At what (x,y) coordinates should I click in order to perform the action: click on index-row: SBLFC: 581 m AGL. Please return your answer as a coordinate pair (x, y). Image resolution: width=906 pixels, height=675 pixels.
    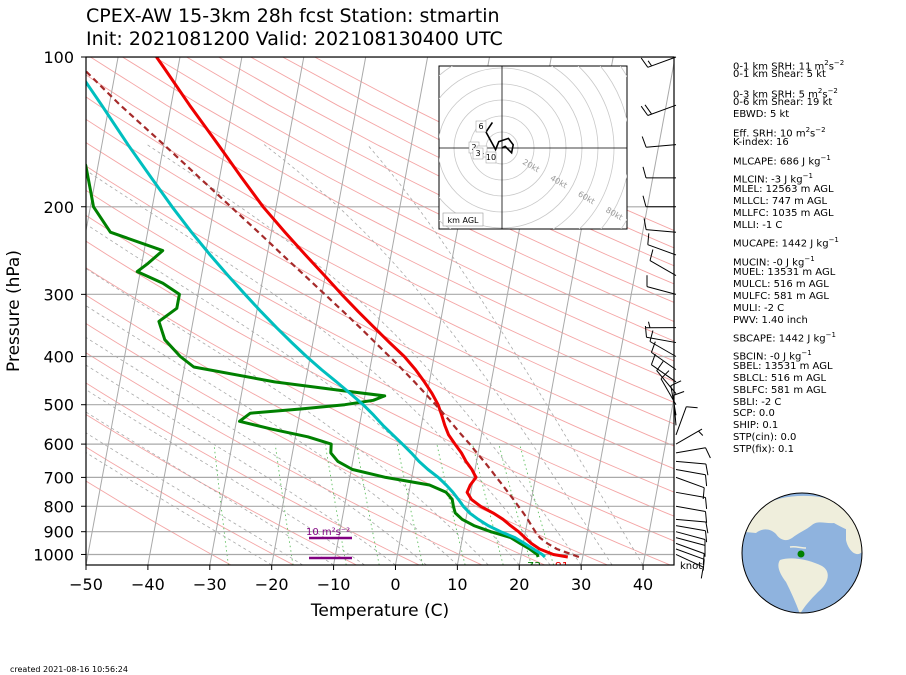
    Looking at the image, I should click on (779, 391).